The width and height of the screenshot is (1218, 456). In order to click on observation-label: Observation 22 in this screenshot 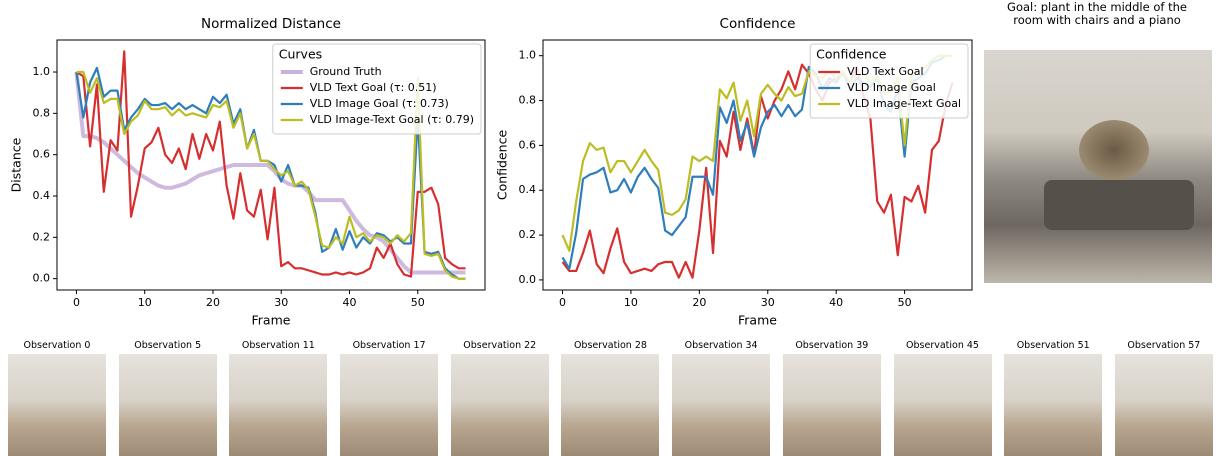, I will do `click(500, 345)`.